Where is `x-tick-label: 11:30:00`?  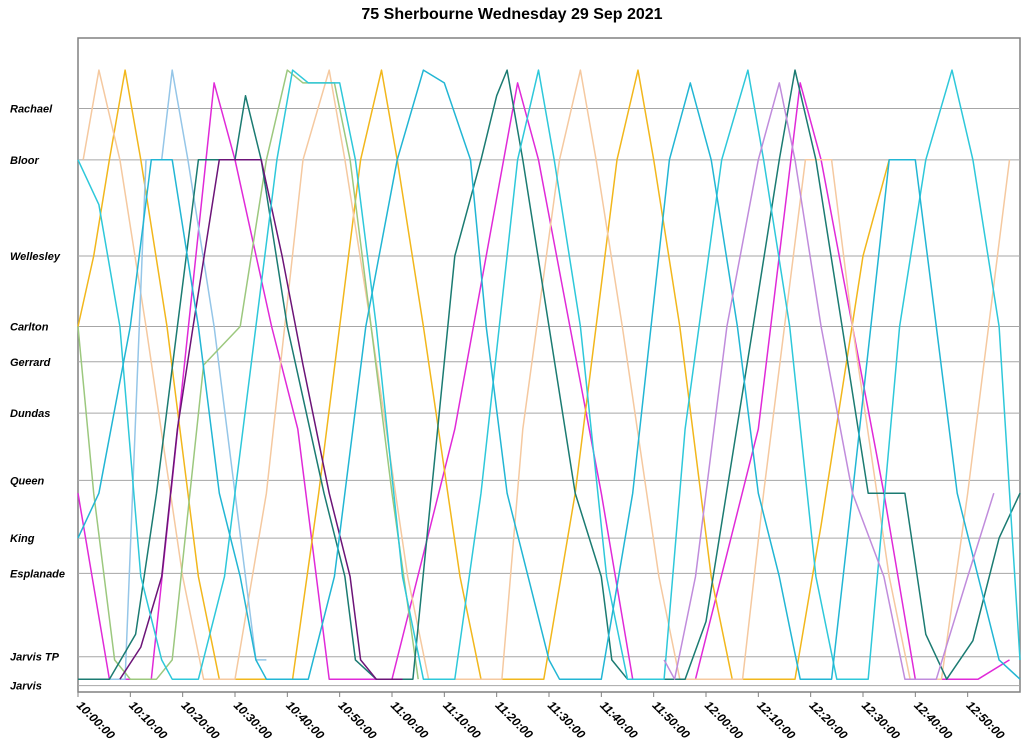
x-tick-label: 11:30:00 is located at coordinates (566, 719).